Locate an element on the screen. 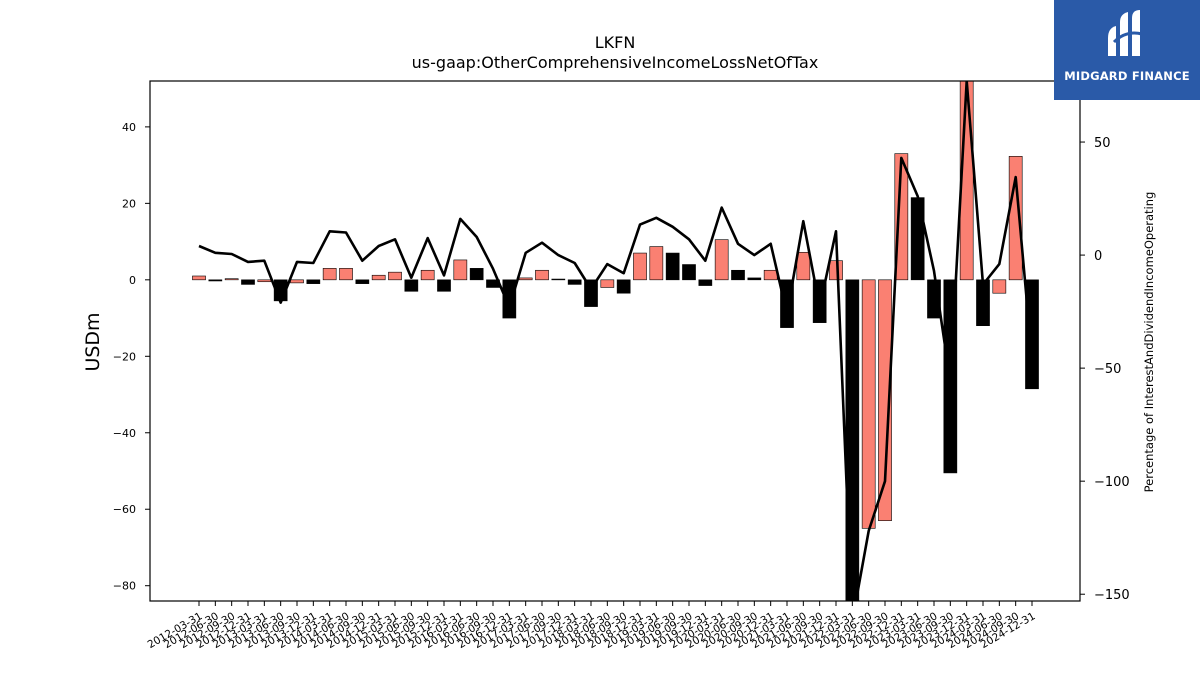 This screenshot has height=675, width=1200. midgard-finance-logo: MIDGARD FINANCE is located at coordinates (1127, 50).